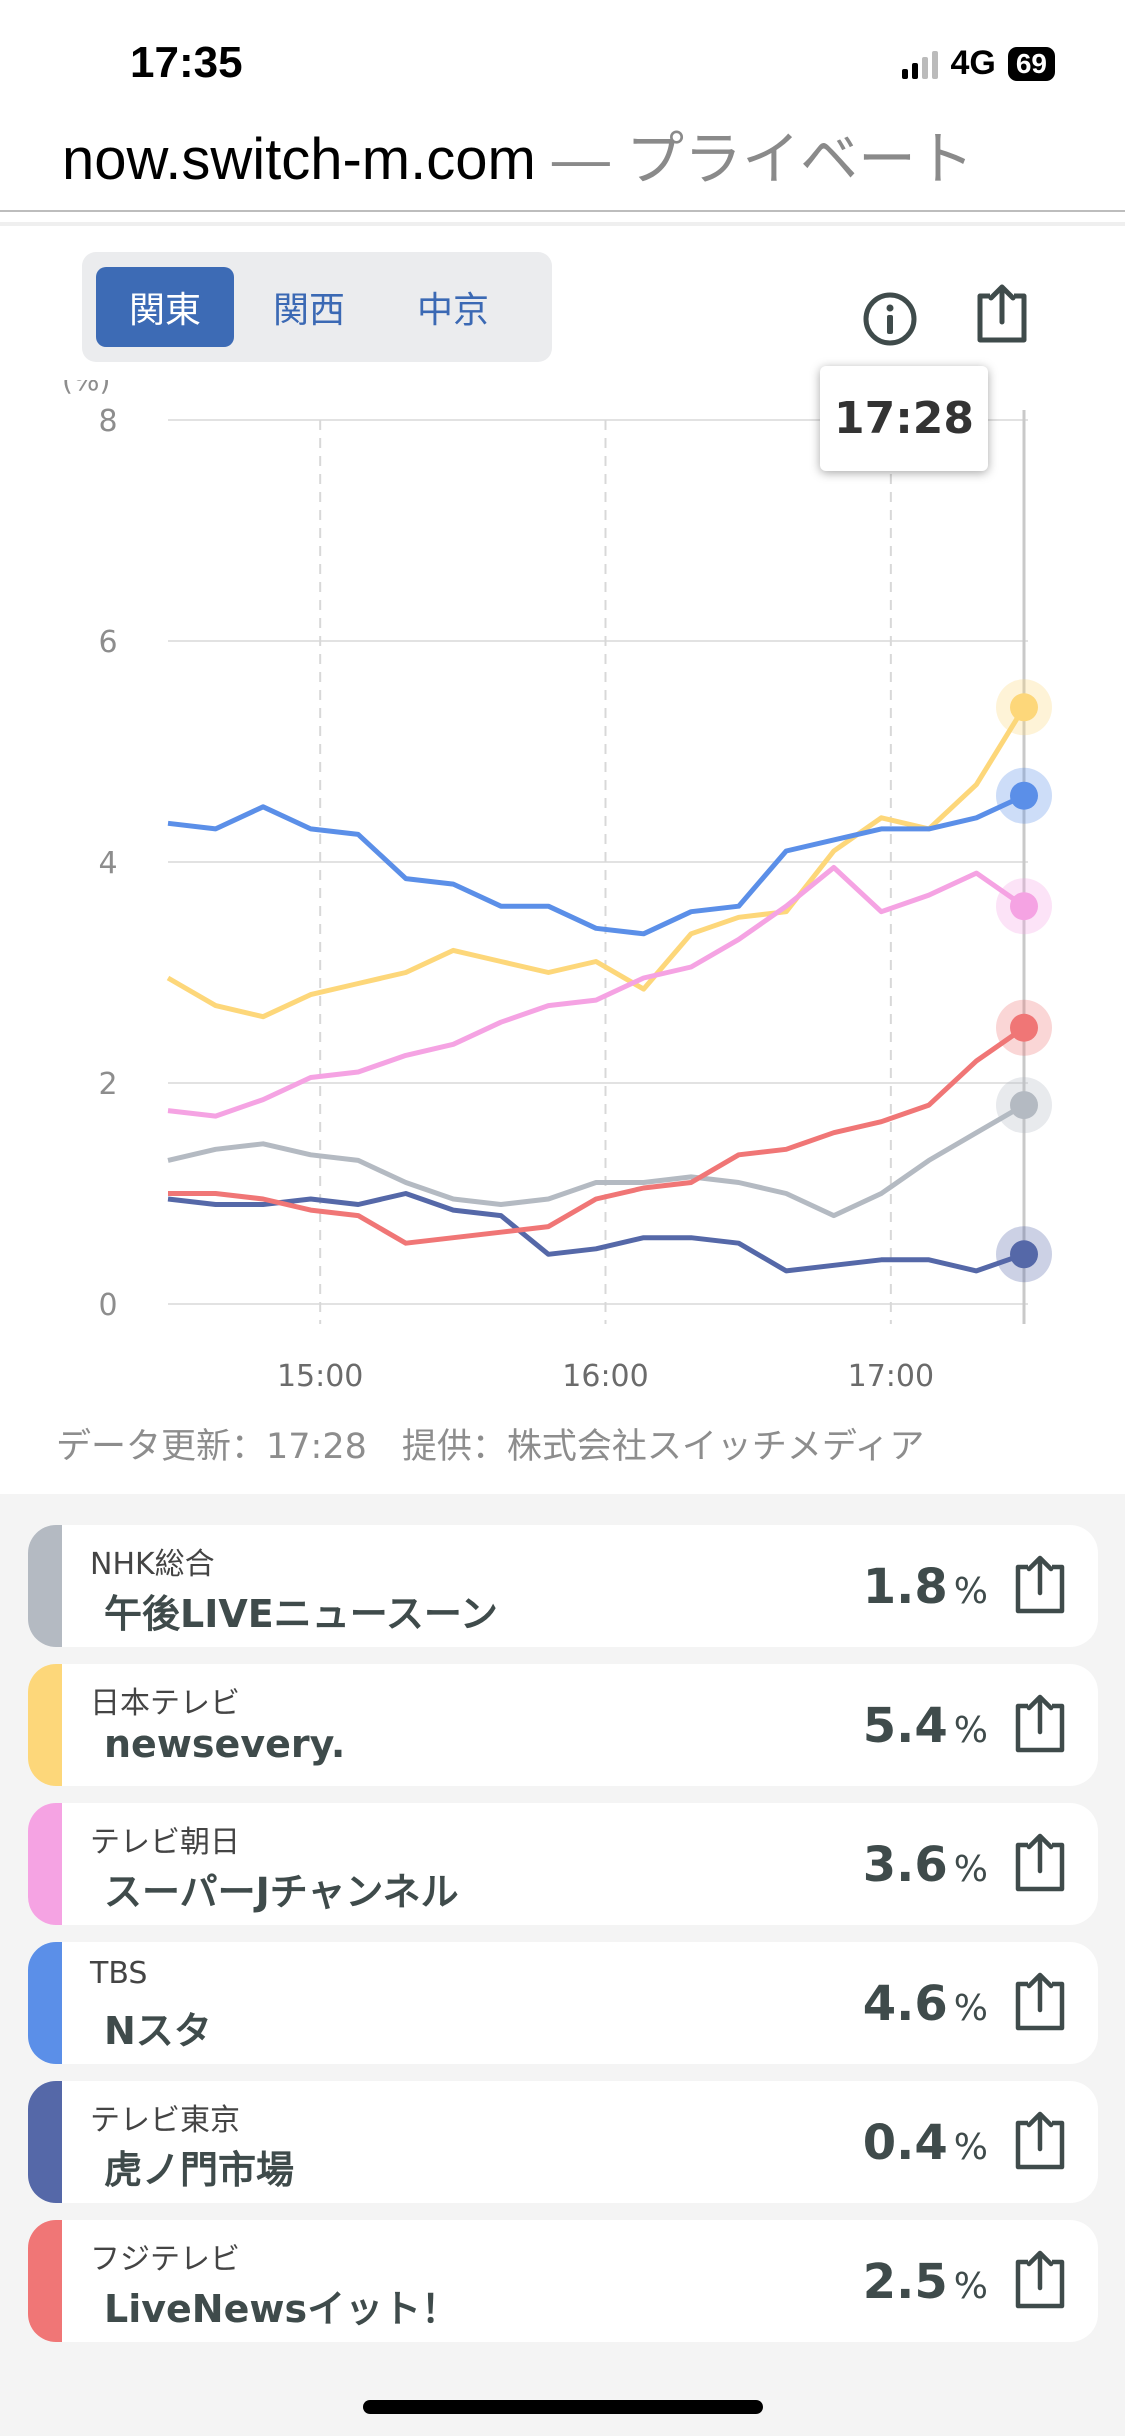 The image size is (1125, 2436). I want to click on rating-number: 1.8, so click(905, 1587).